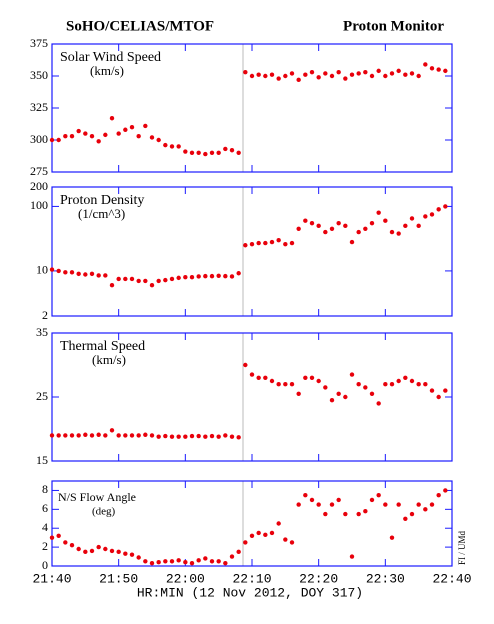  What do you see at coordinates (42, 396) in the screenshot?
I see `y-tick-label: 25` at bounding box center [42, 396].